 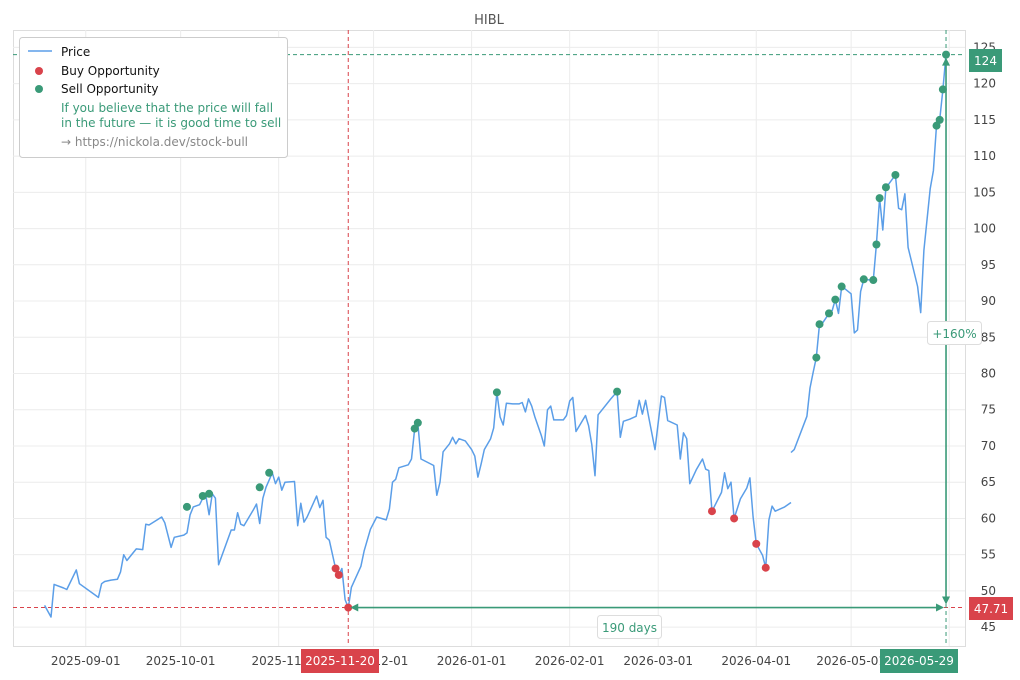 What do you see at coordinates (181, 661) in the screenshot?
I see `x-tick-label: 2025-10-01` at bounding box center [181, 661].